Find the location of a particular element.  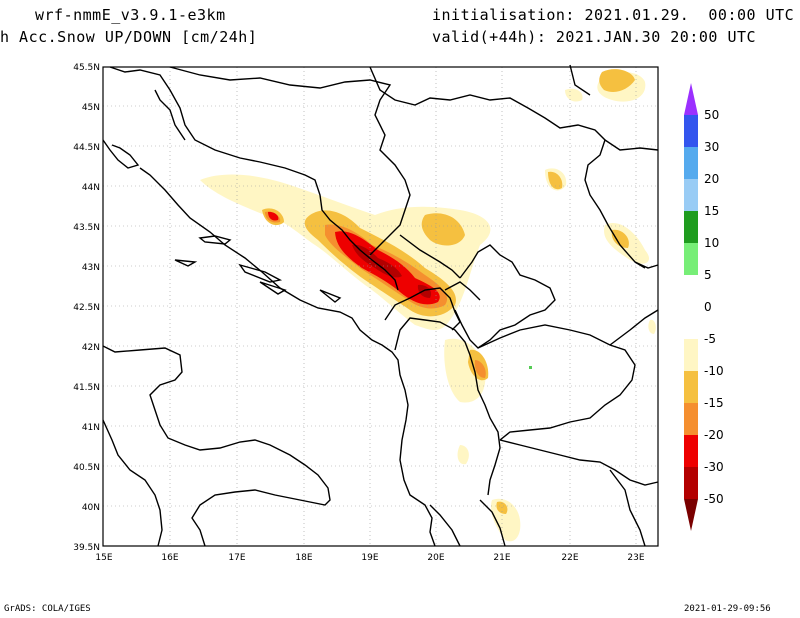

legend-label: -30 is located at coordinates (714, 467).